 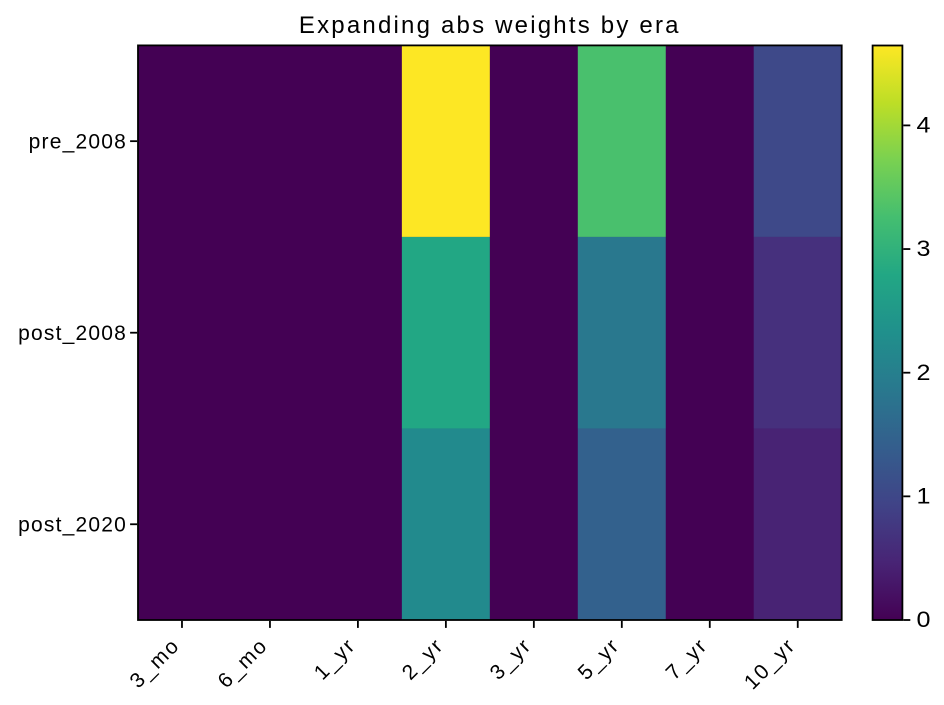 What do you see at coordinates (78, 141) in the screenshot?
I see `svg-text: pre_2008` at bounding box center [78, 141].